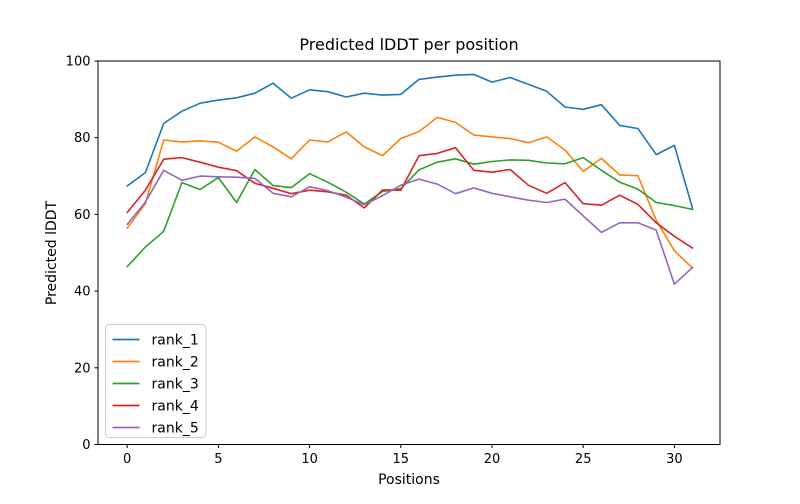 The width and height of the screenshot is (800, 504). I want to click on legend: rank_1 rank_2 rank_3 rank_4 rank_5, so click(156, 381).